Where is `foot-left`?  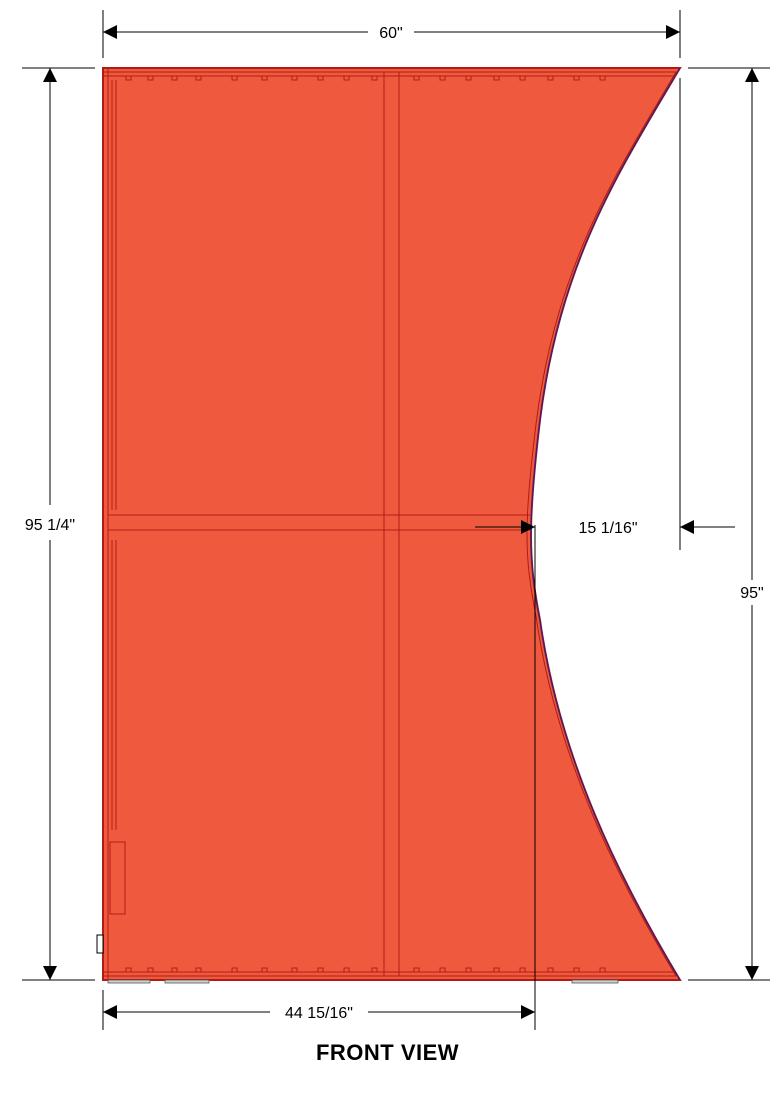
foot-left is located at coordinates (129, 981).